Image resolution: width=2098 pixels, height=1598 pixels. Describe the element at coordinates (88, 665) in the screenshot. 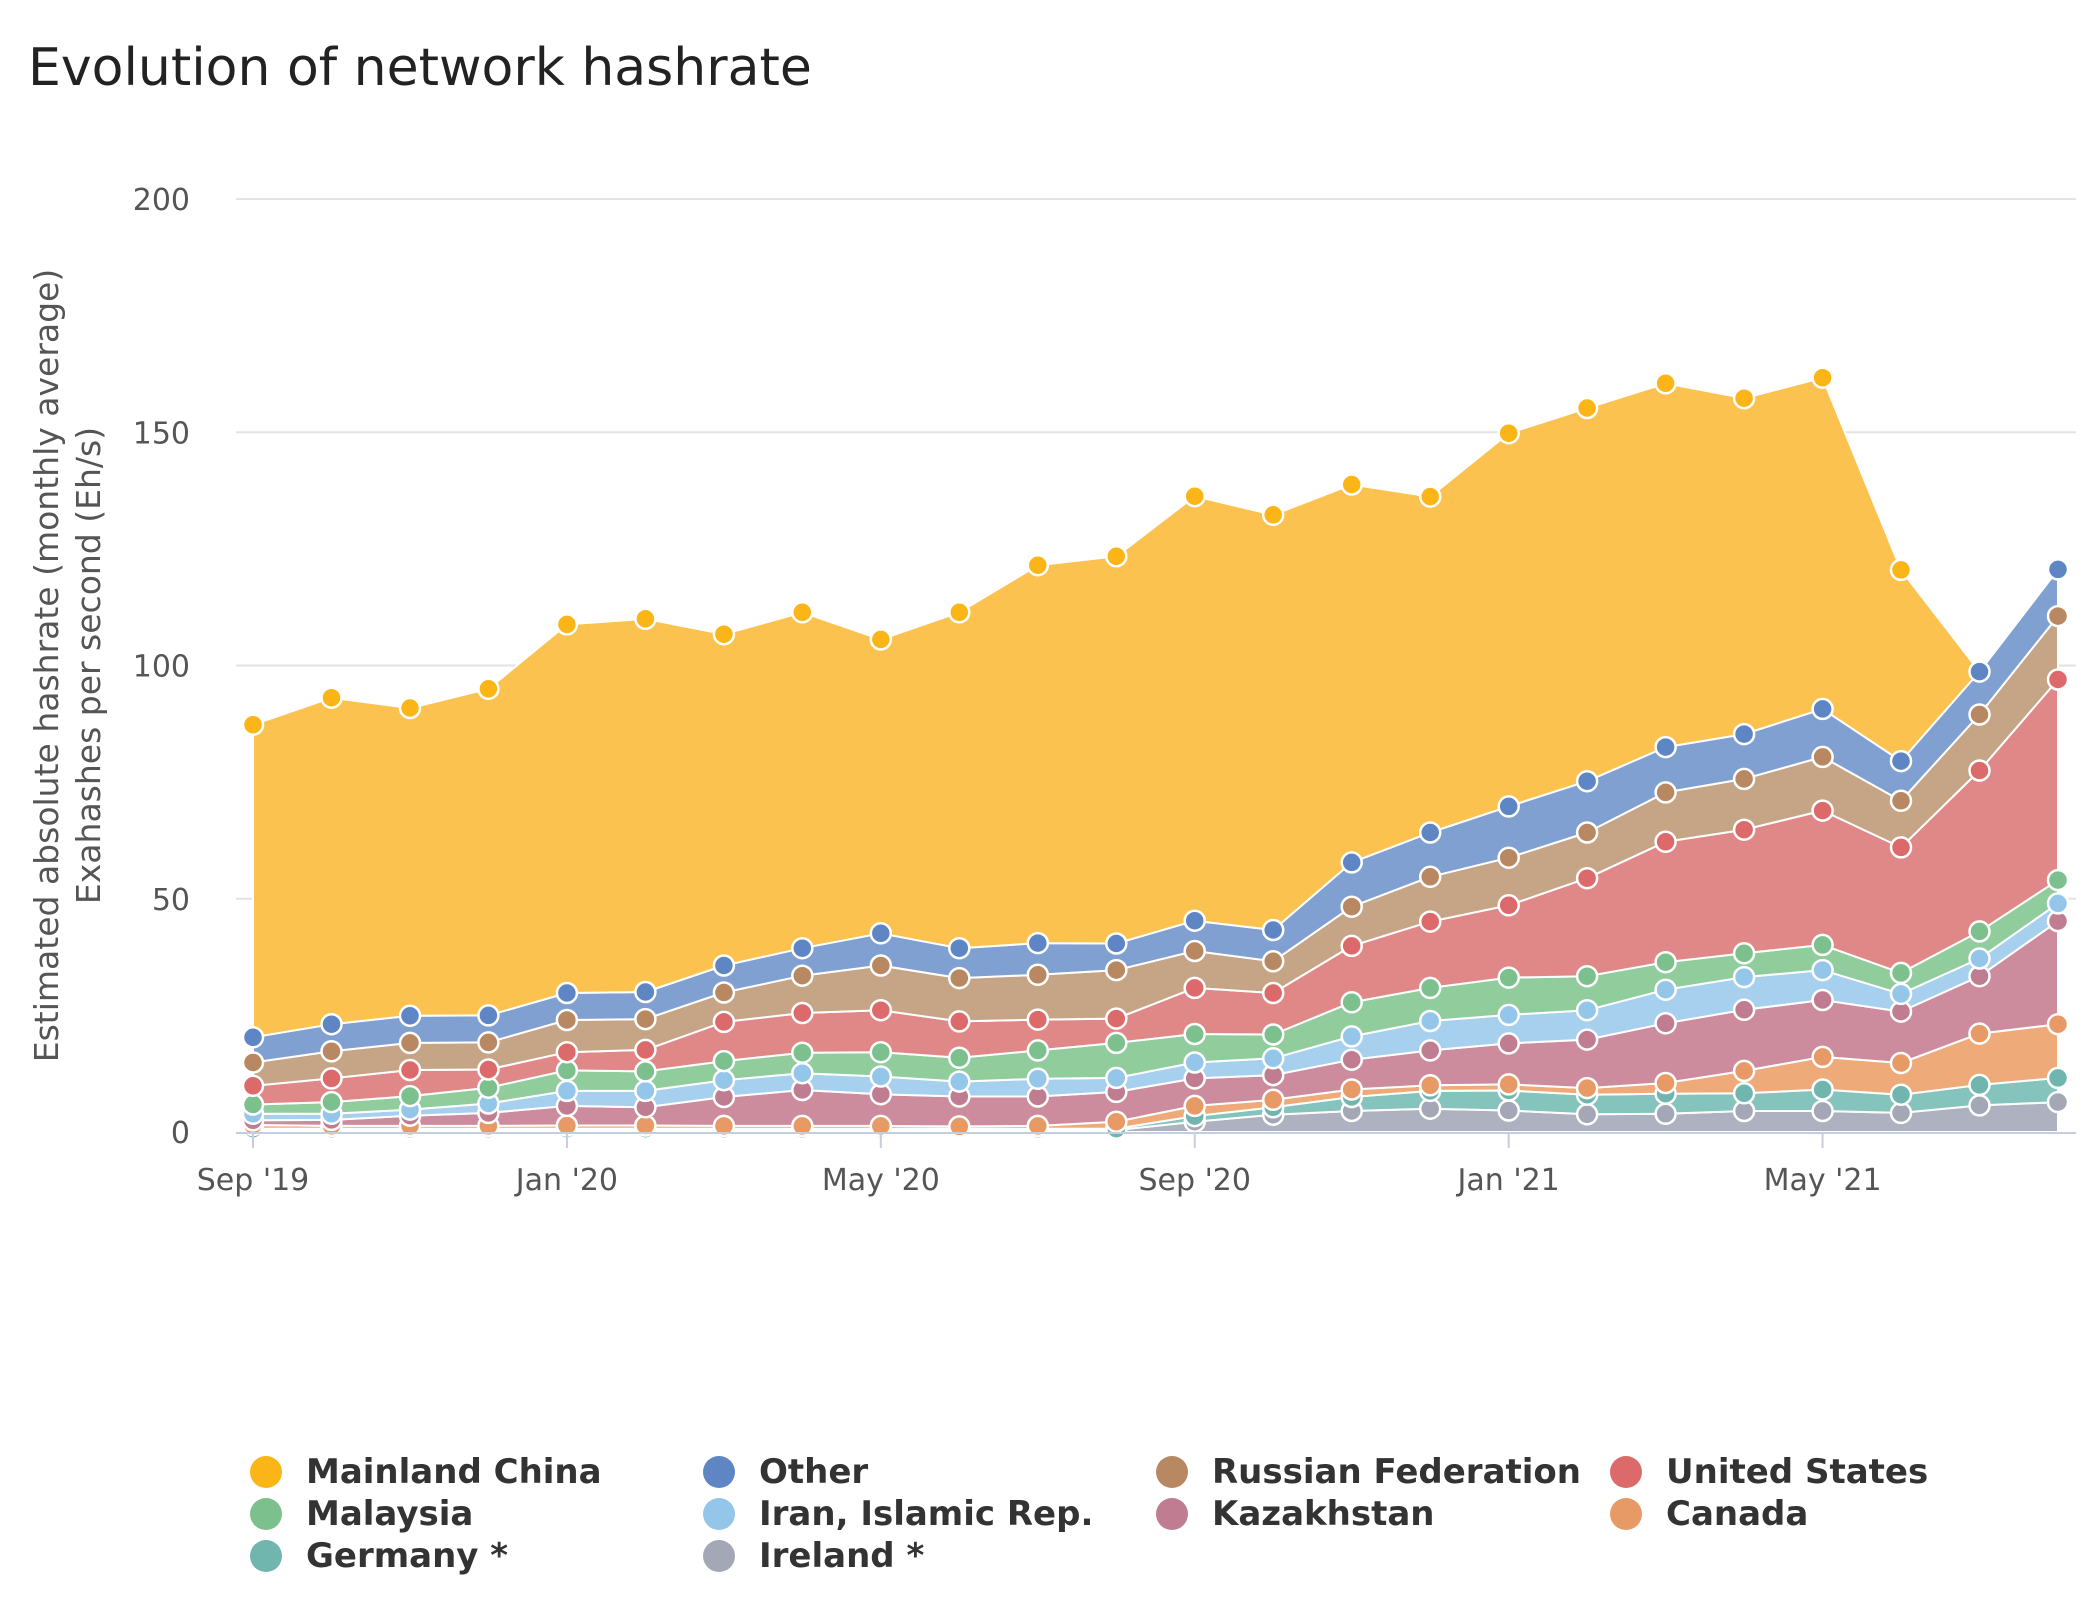

I see `y-axis-label-line: Exahashes per second (Eh/s)` at that location.